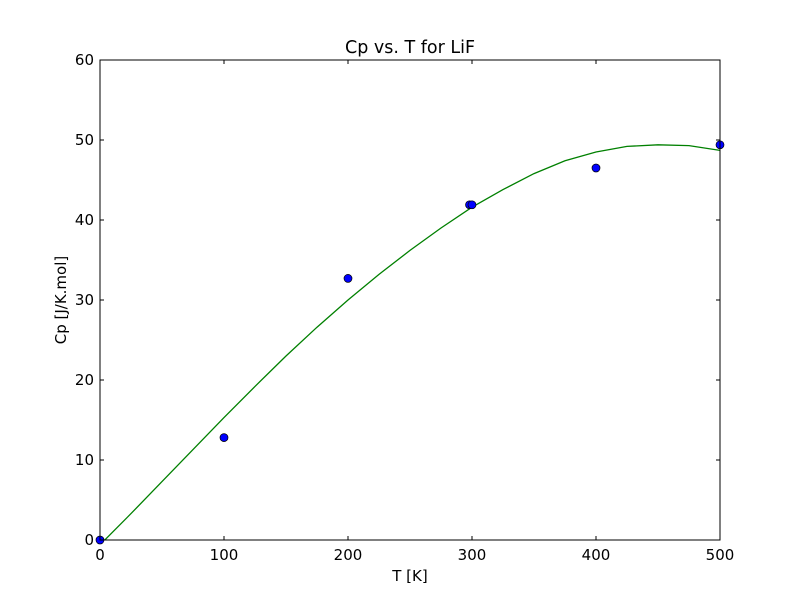 This screenshot has width=800, height=600. What do you see at coordinates (84, 220) in the screenshot?
I see `y-tick-label: 40` at bounding box center [84, 220].